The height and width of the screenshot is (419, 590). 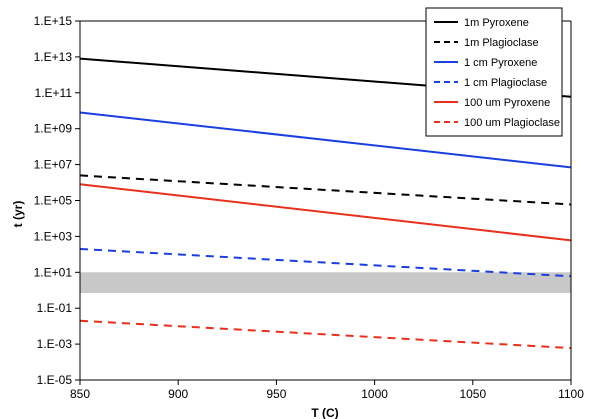 I want to click on legend-label: 1 cm Pyroxene, so click(x=500, y=63).